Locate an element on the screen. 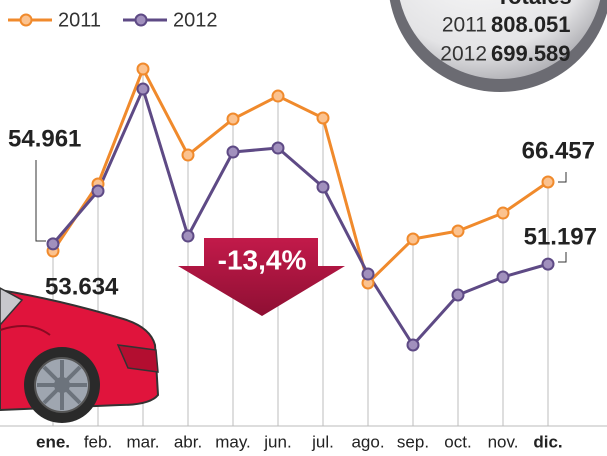 The height and width of the screenshot is (456, 607). totals-year: 2011 is located at coordinates (464, 25).